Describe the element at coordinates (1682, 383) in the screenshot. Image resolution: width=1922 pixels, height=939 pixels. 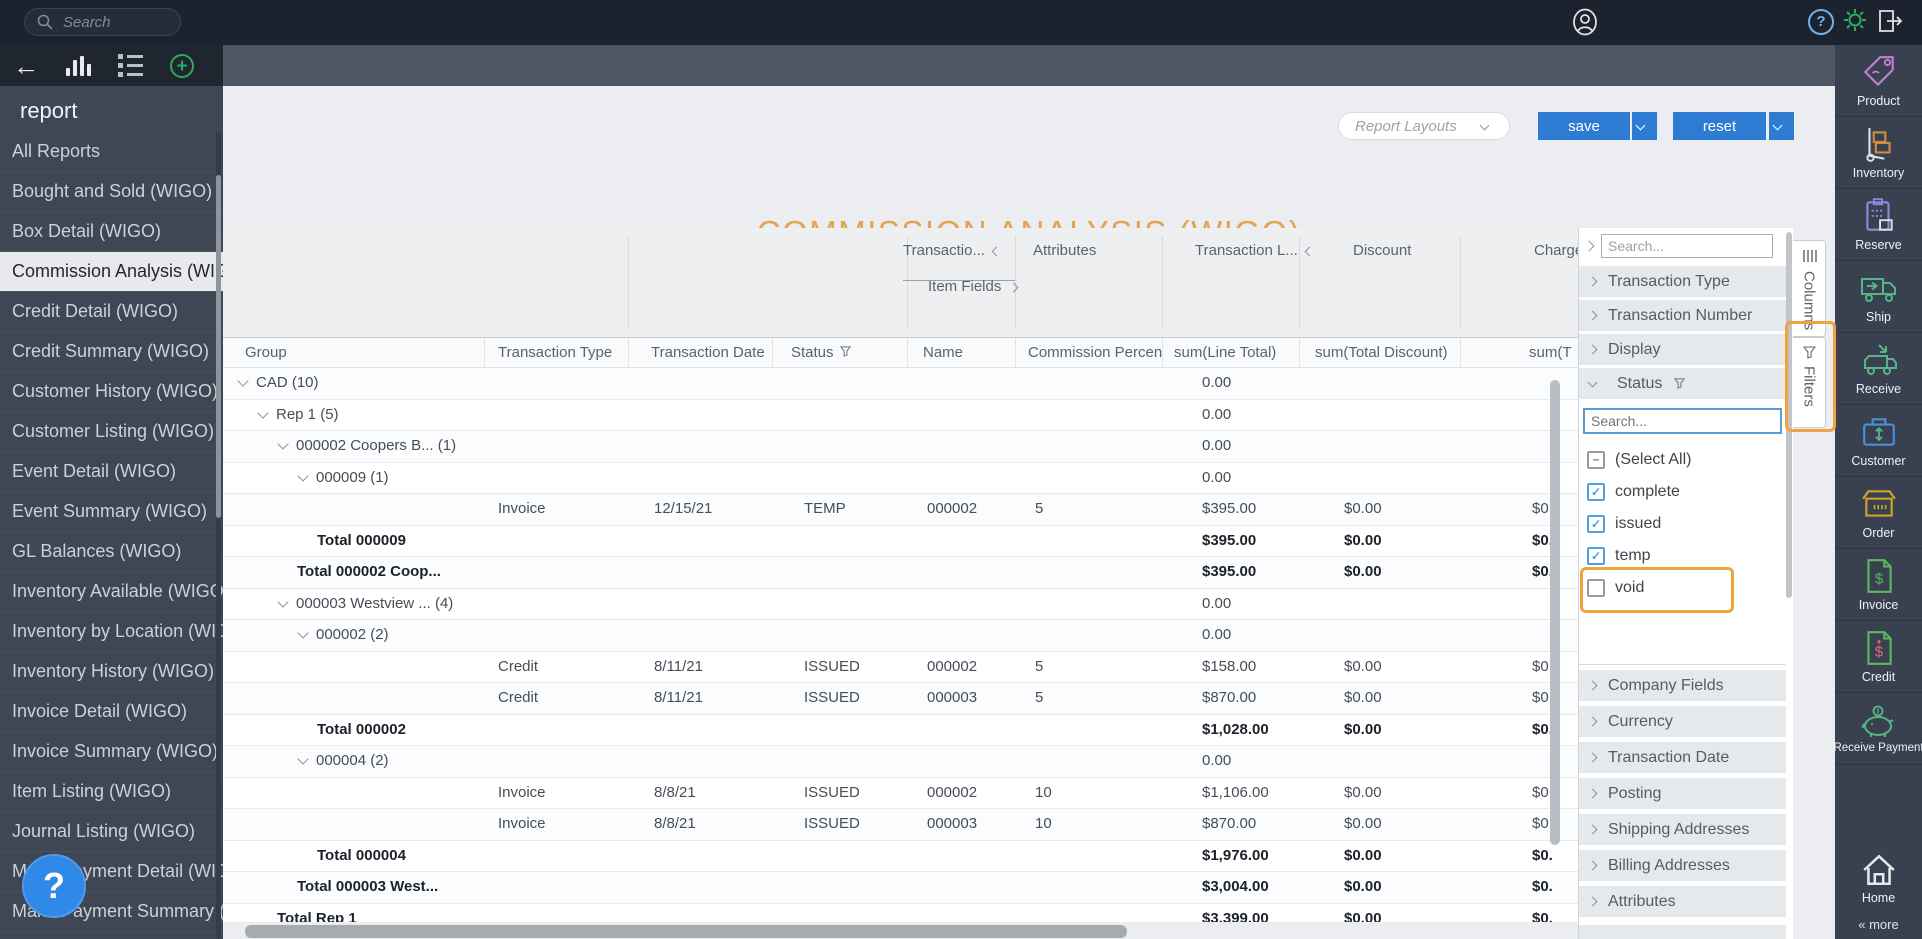
I see `filter-section-status: Status` at that location.